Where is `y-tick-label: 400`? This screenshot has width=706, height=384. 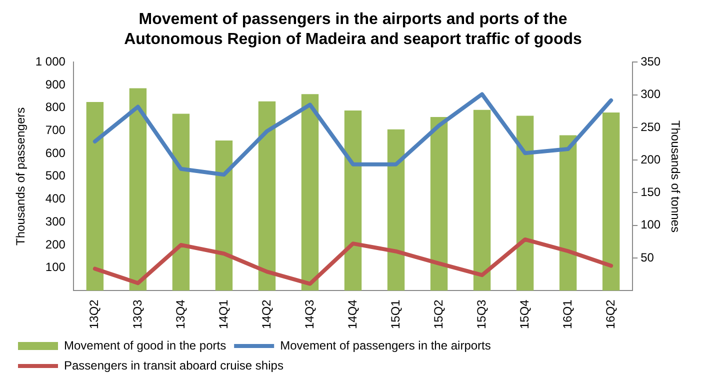
y-tick-label: 400 is located at coordinates (55, 199).